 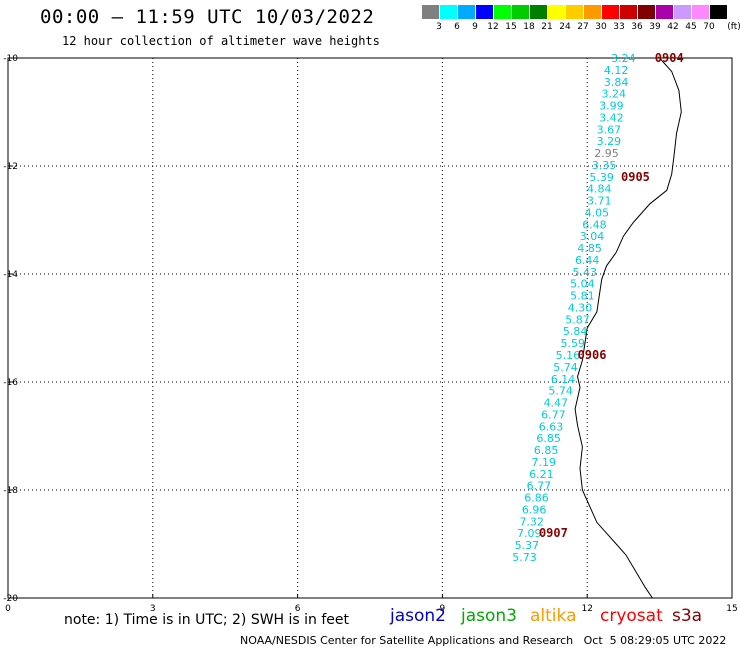 I want to click on wave-height-value: 5.81, so click(x=582, y=296).